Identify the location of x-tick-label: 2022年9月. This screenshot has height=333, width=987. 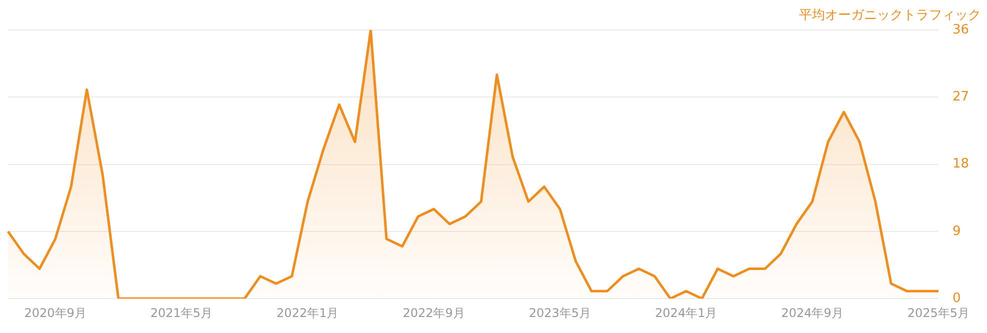
(433, 313).